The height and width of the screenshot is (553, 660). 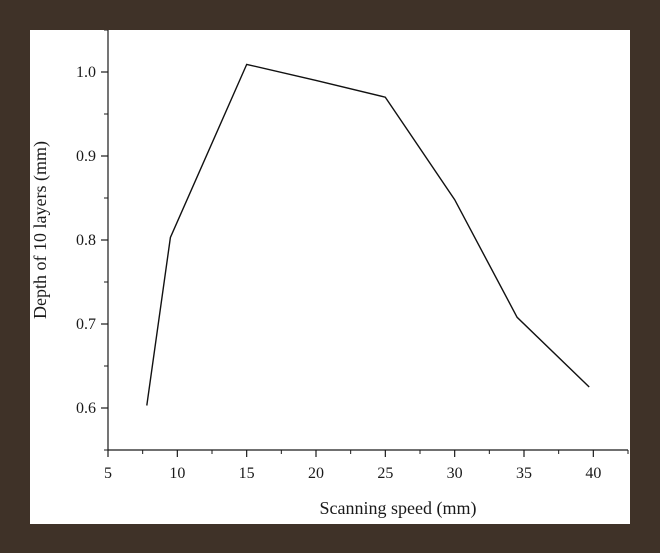 What do you see at coordinates (86, 408) in the screenshot?
I see `y-tick-label: 0.6` at bounding box center [86, 408].